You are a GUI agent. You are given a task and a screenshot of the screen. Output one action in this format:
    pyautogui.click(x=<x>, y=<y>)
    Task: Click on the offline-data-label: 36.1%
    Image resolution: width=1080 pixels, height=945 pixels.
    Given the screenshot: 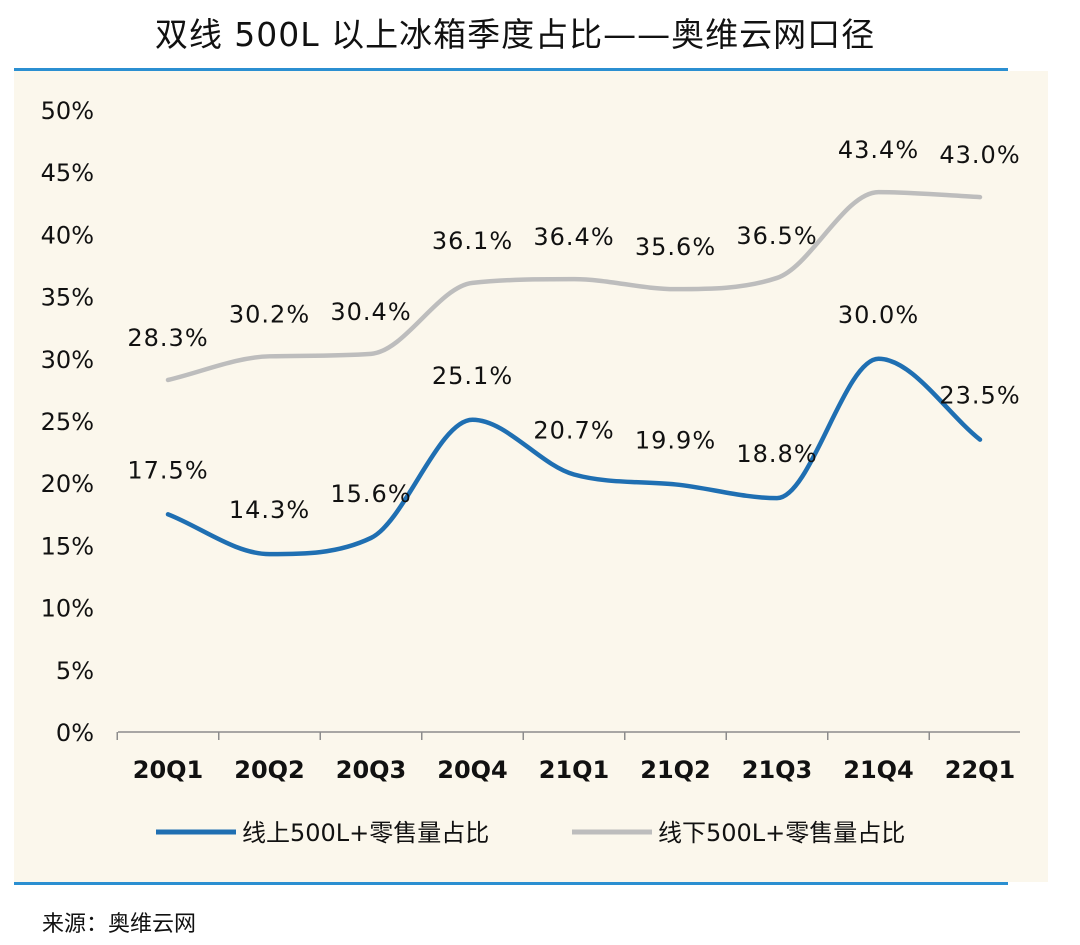 What is the action you would take?
    pyautogui.click(x=472, y=241)
    